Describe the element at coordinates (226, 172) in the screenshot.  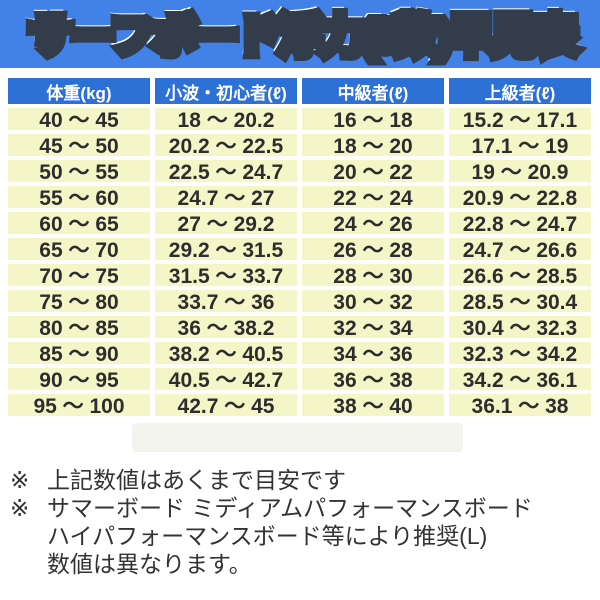
I see `table-cell: 22.5 〜 24.7` at that location.